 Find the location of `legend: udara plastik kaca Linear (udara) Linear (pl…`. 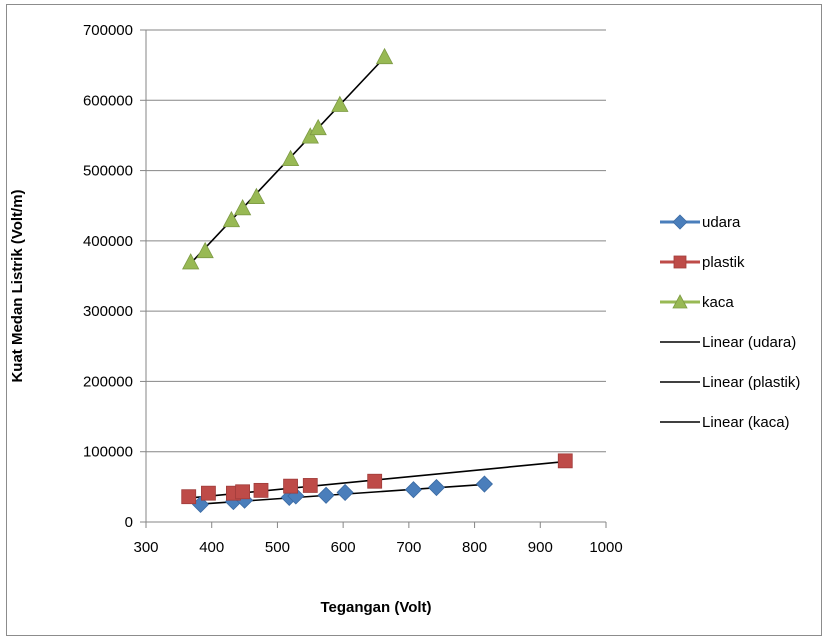

legend: udara plastik kaca Linear (udara) Linear (pl… is located at coordinates (730, 322).